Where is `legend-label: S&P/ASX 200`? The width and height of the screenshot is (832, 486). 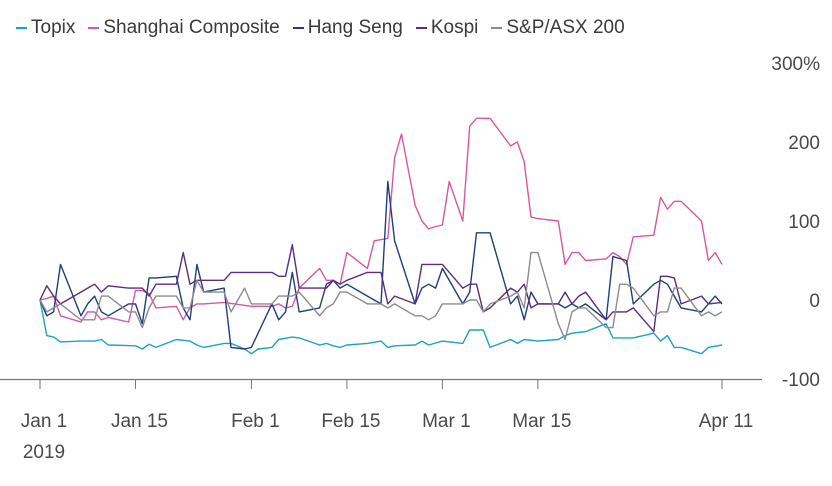
legend-label: S&P/ASX 200 is located at coordinates (565, 27).